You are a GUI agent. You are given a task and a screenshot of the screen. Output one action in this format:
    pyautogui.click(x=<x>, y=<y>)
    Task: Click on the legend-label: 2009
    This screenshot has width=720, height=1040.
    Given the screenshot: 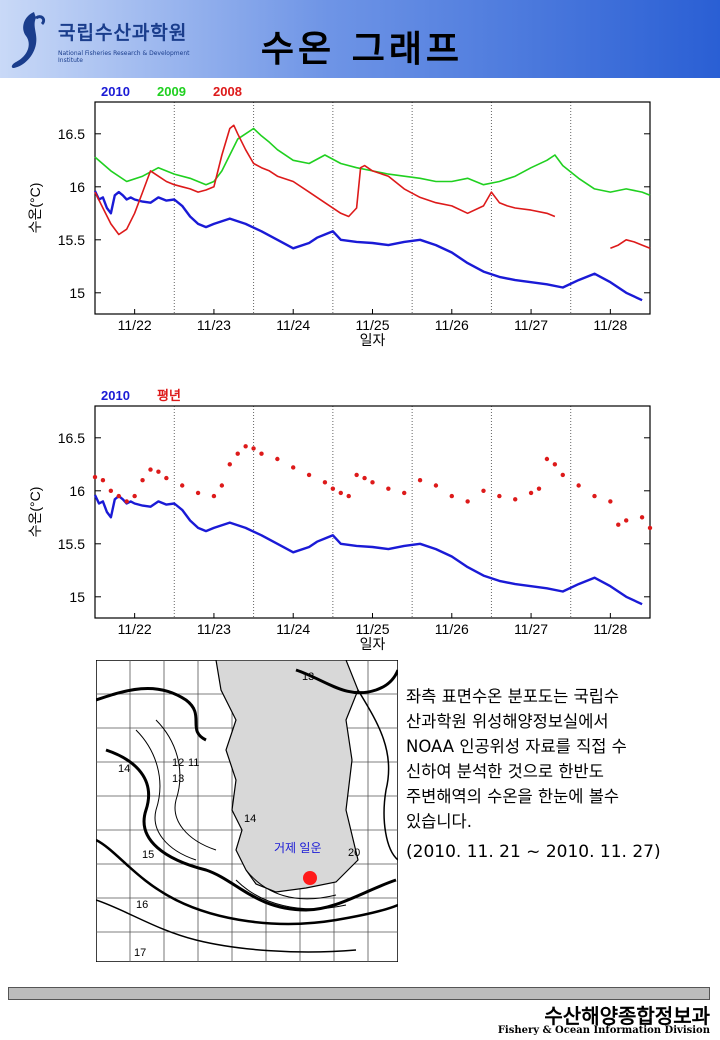 What is the action you would take?
    pyautogui.click(x=171, y=91)
    